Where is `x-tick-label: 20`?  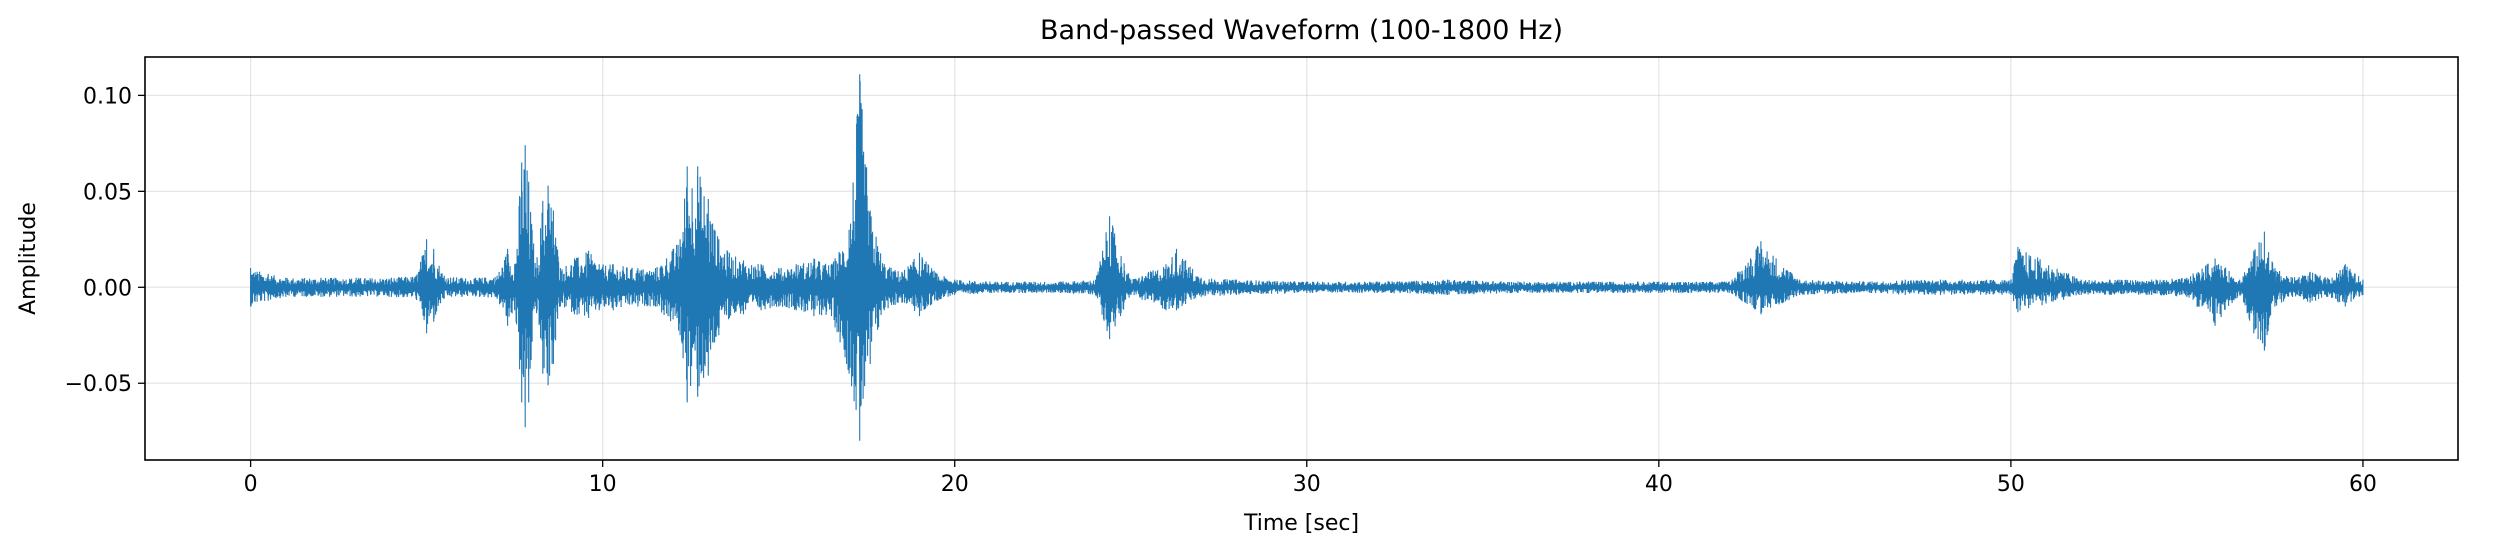 x-tick-label: 20 is located at coordinates (955, 484).